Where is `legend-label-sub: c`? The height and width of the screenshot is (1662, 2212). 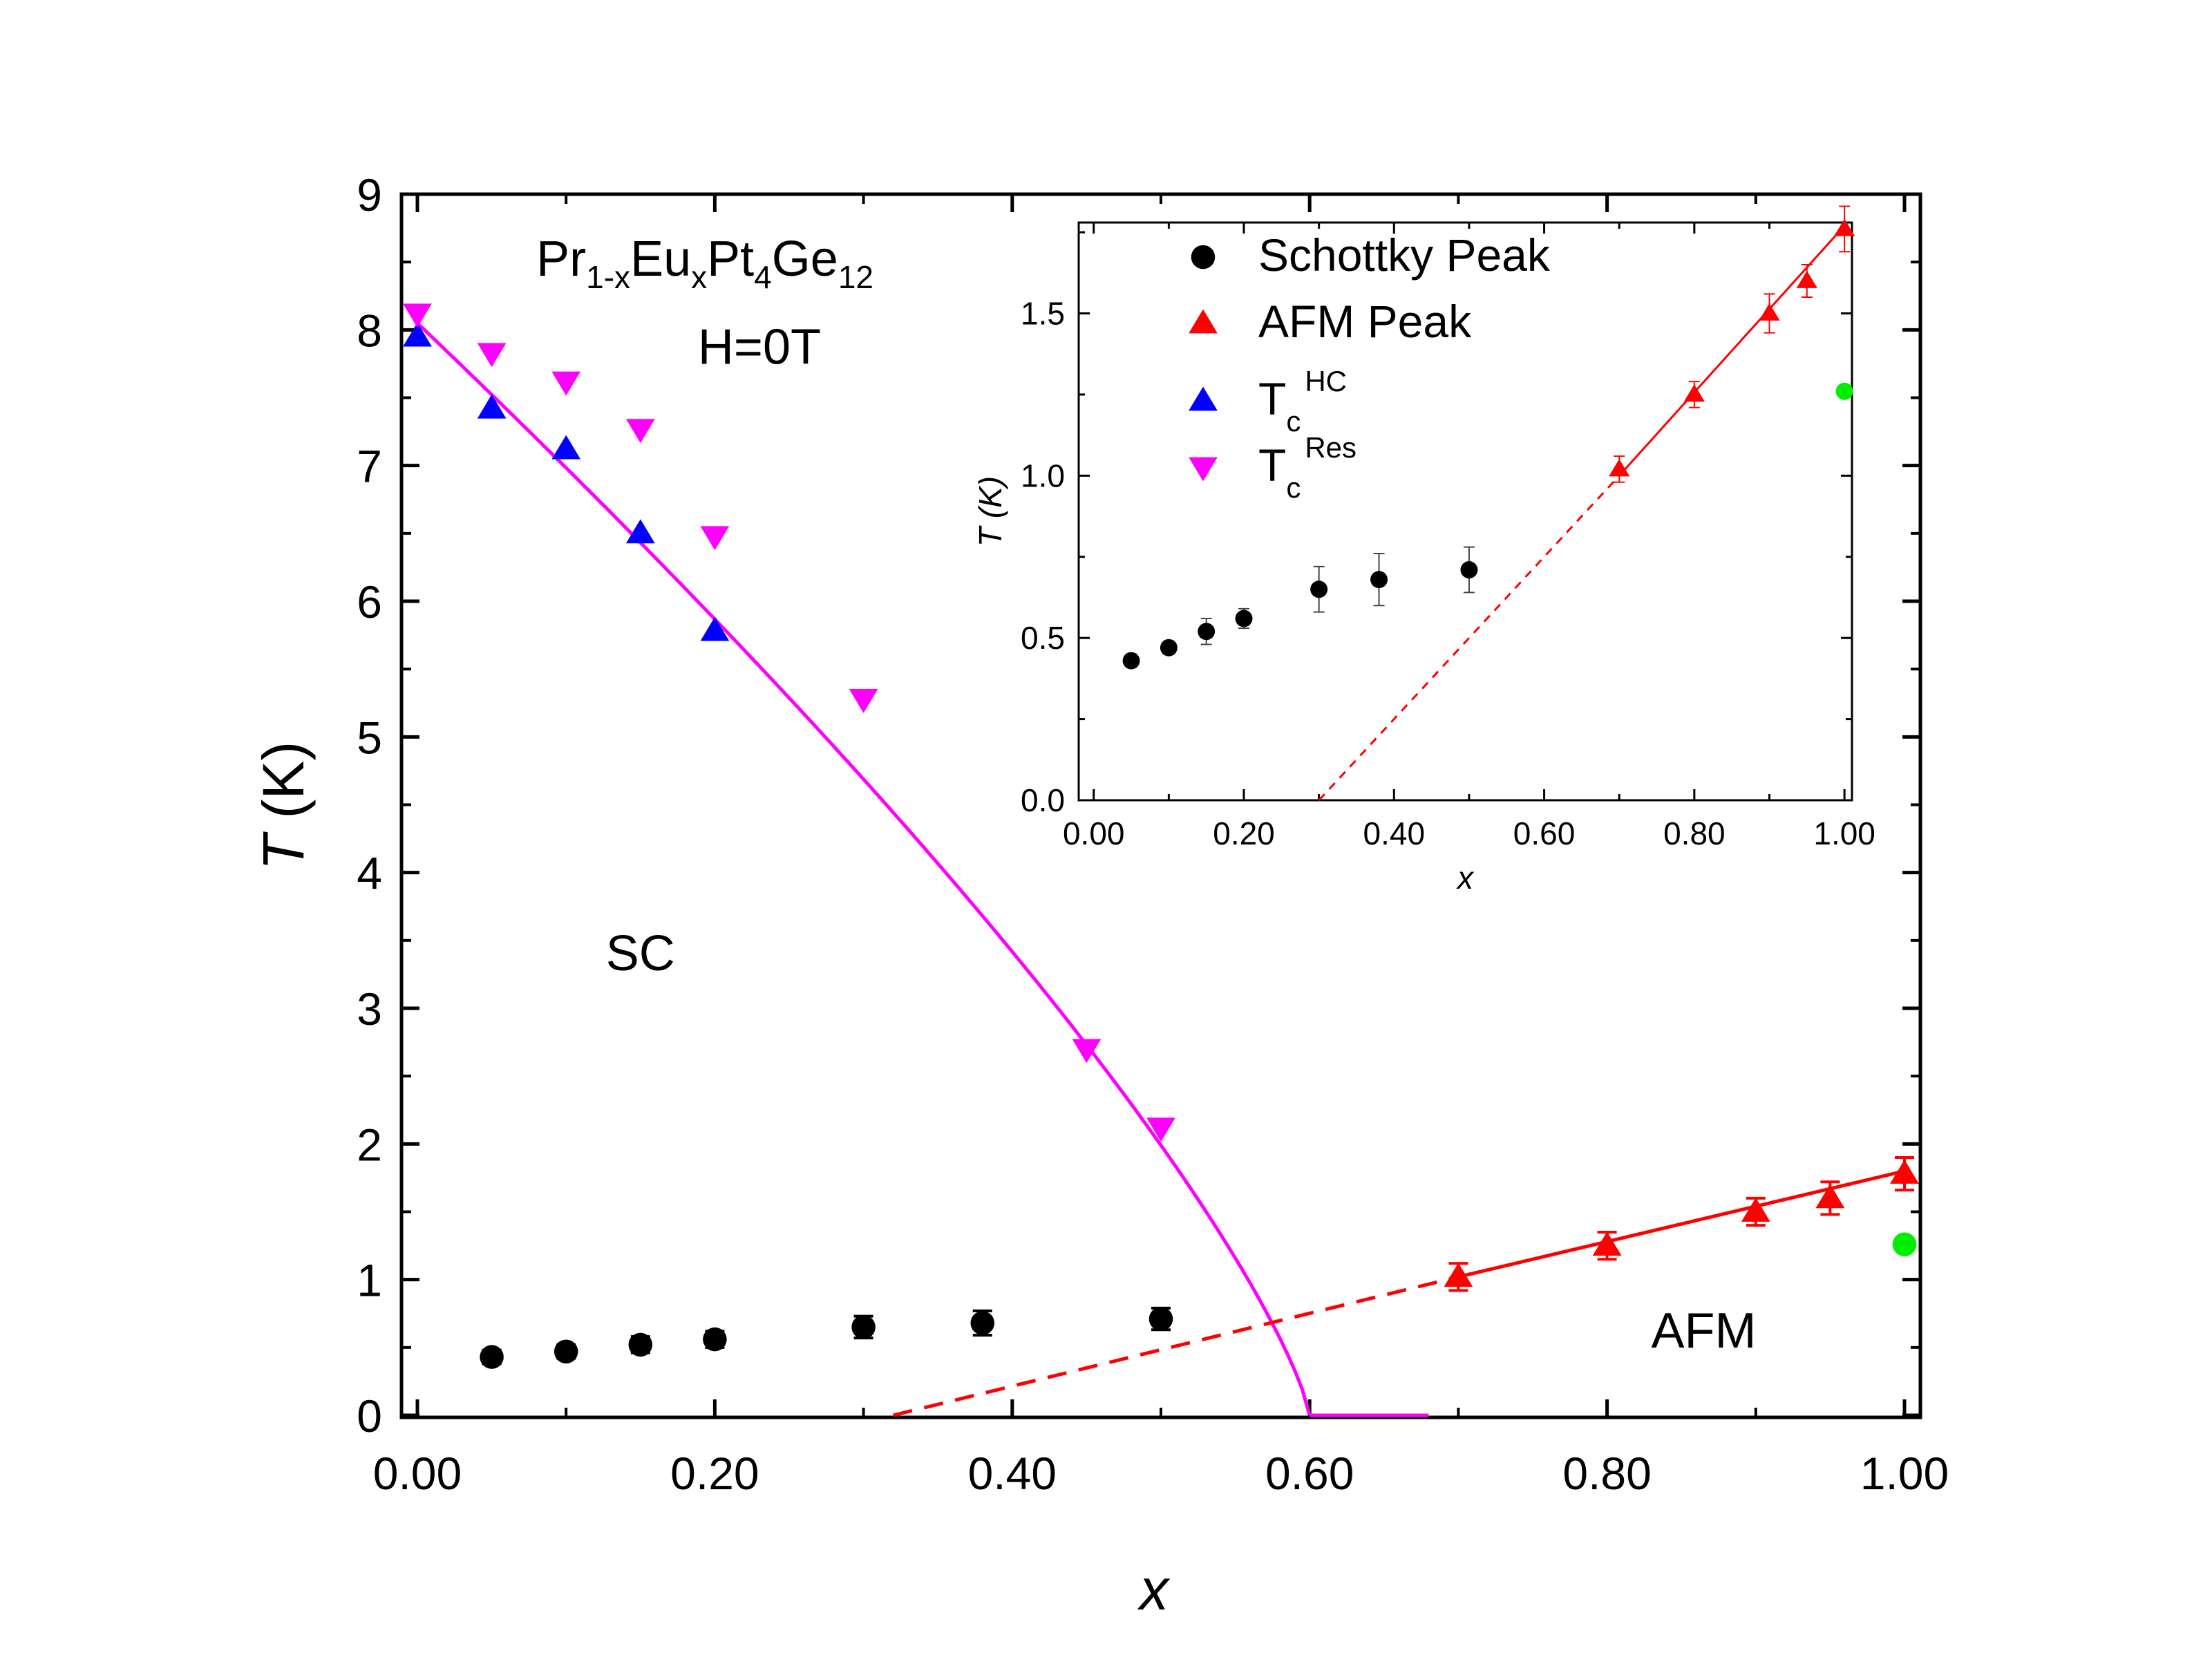 legend-label-sub: c is located at coordinates (1293, 487).